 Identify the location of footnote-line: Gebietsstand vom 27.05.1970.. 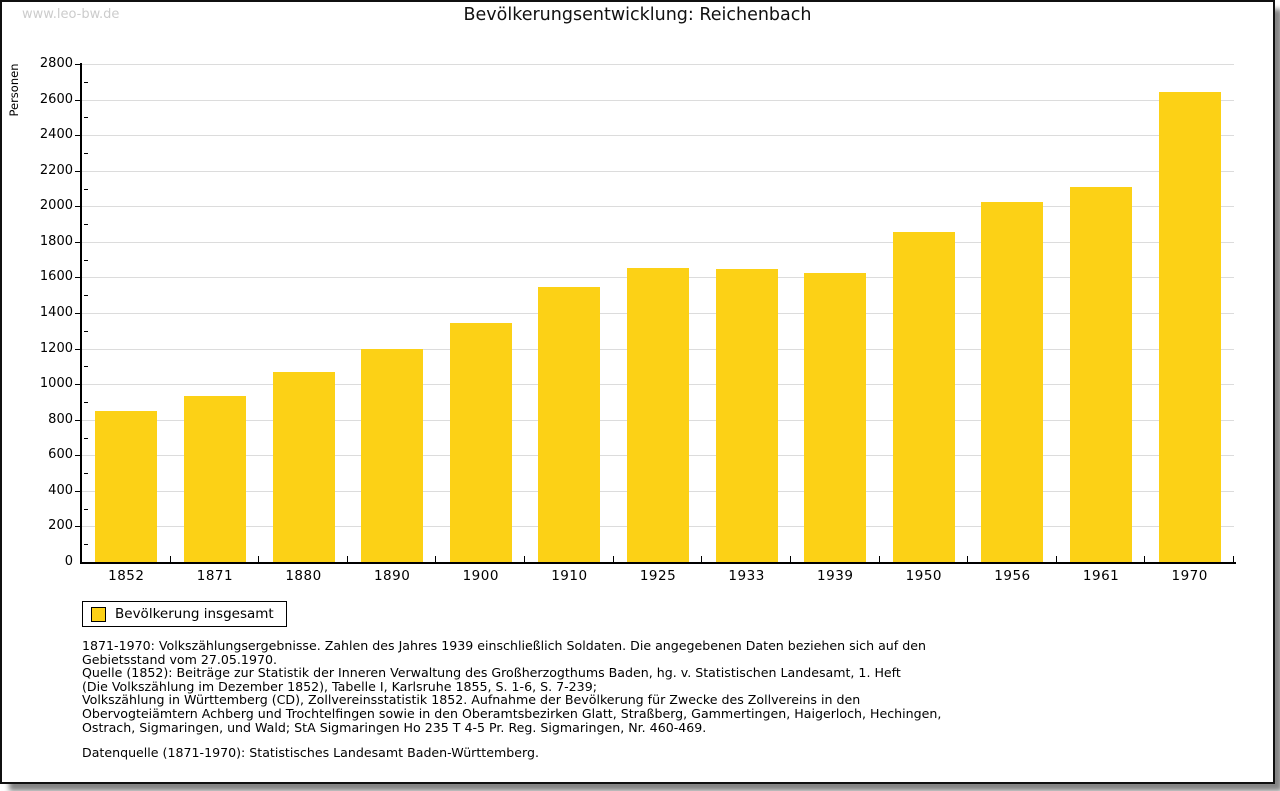
(179, 659).